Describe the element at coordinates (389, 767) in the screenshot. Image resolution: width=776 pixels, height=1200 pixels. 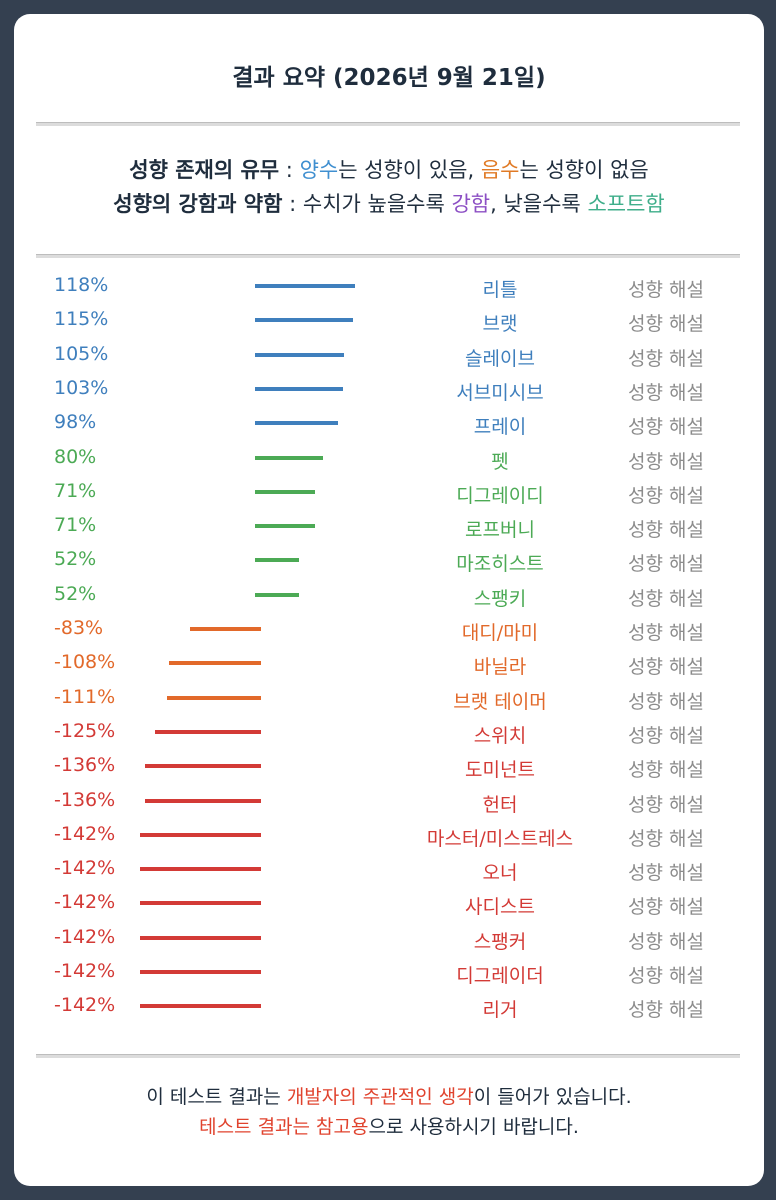
I see `chart-row: -136% 도미넌트 성향 해설` at that location.